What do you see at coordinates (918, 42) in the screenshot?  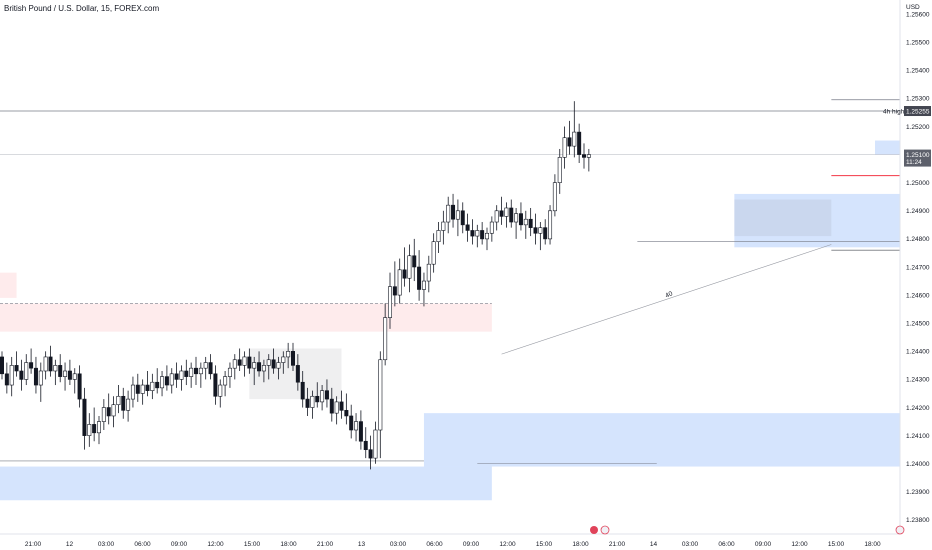 I see `price-tick-label: 1.25500` at bounding box center [918, 42].